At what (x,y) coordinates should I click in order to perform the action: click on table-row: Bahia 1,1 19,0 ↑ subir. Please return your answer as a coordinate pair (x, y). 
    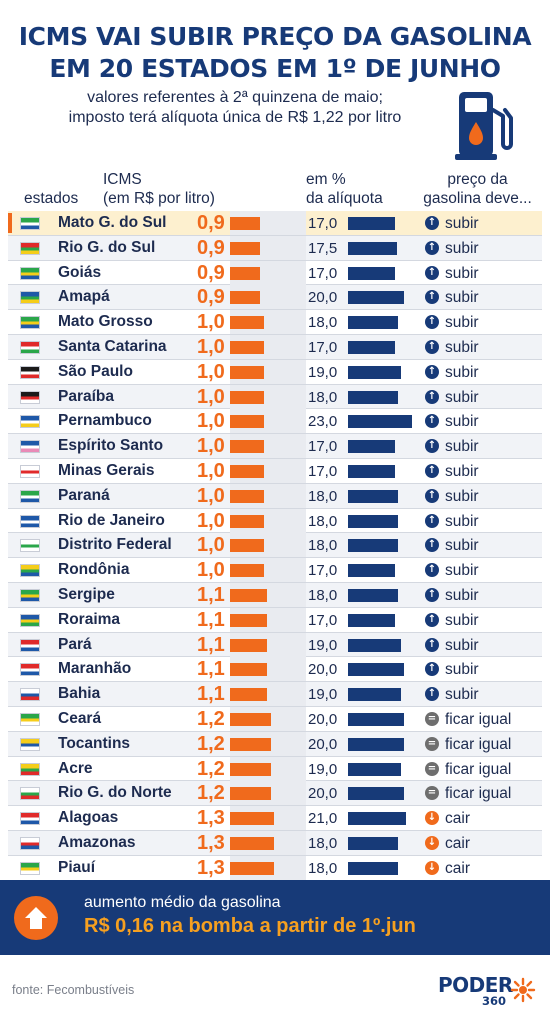
    Looking at the image, I should click on (275, 694).